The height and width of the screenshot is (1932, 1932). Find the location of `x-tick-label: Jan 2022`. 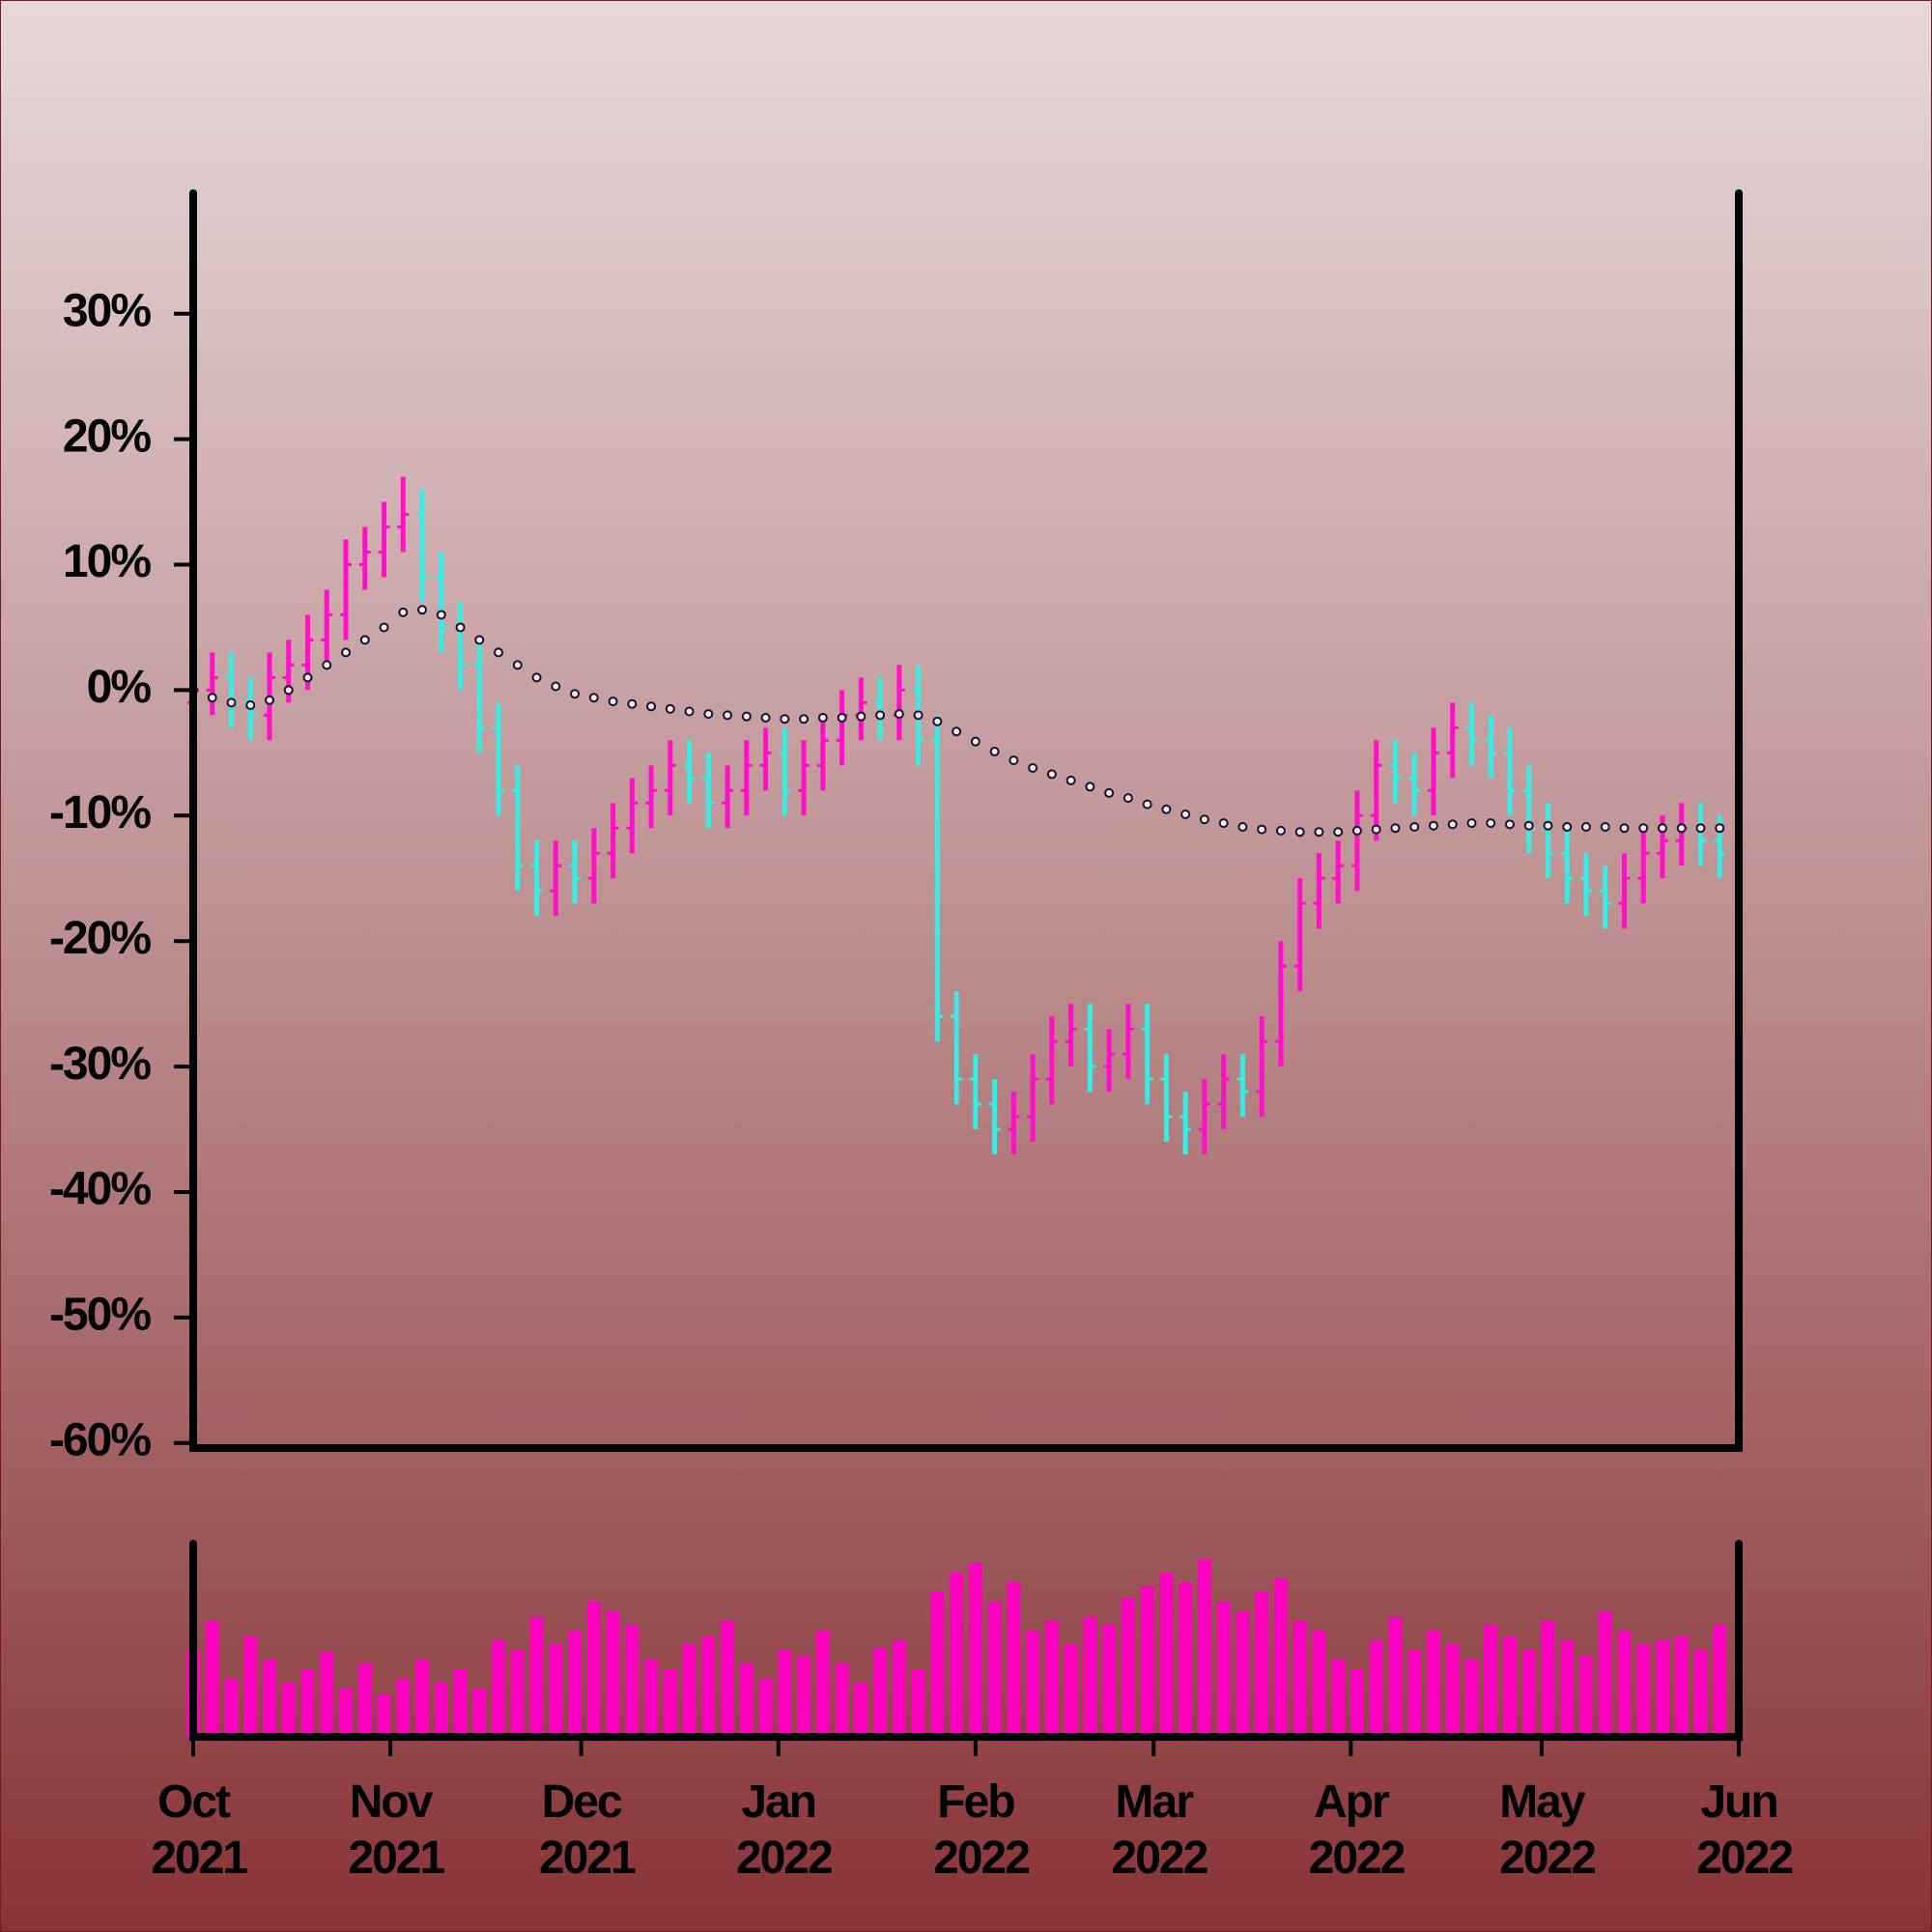

x-tick-label: Jan 2022 is located at coordinates (778, 1830).